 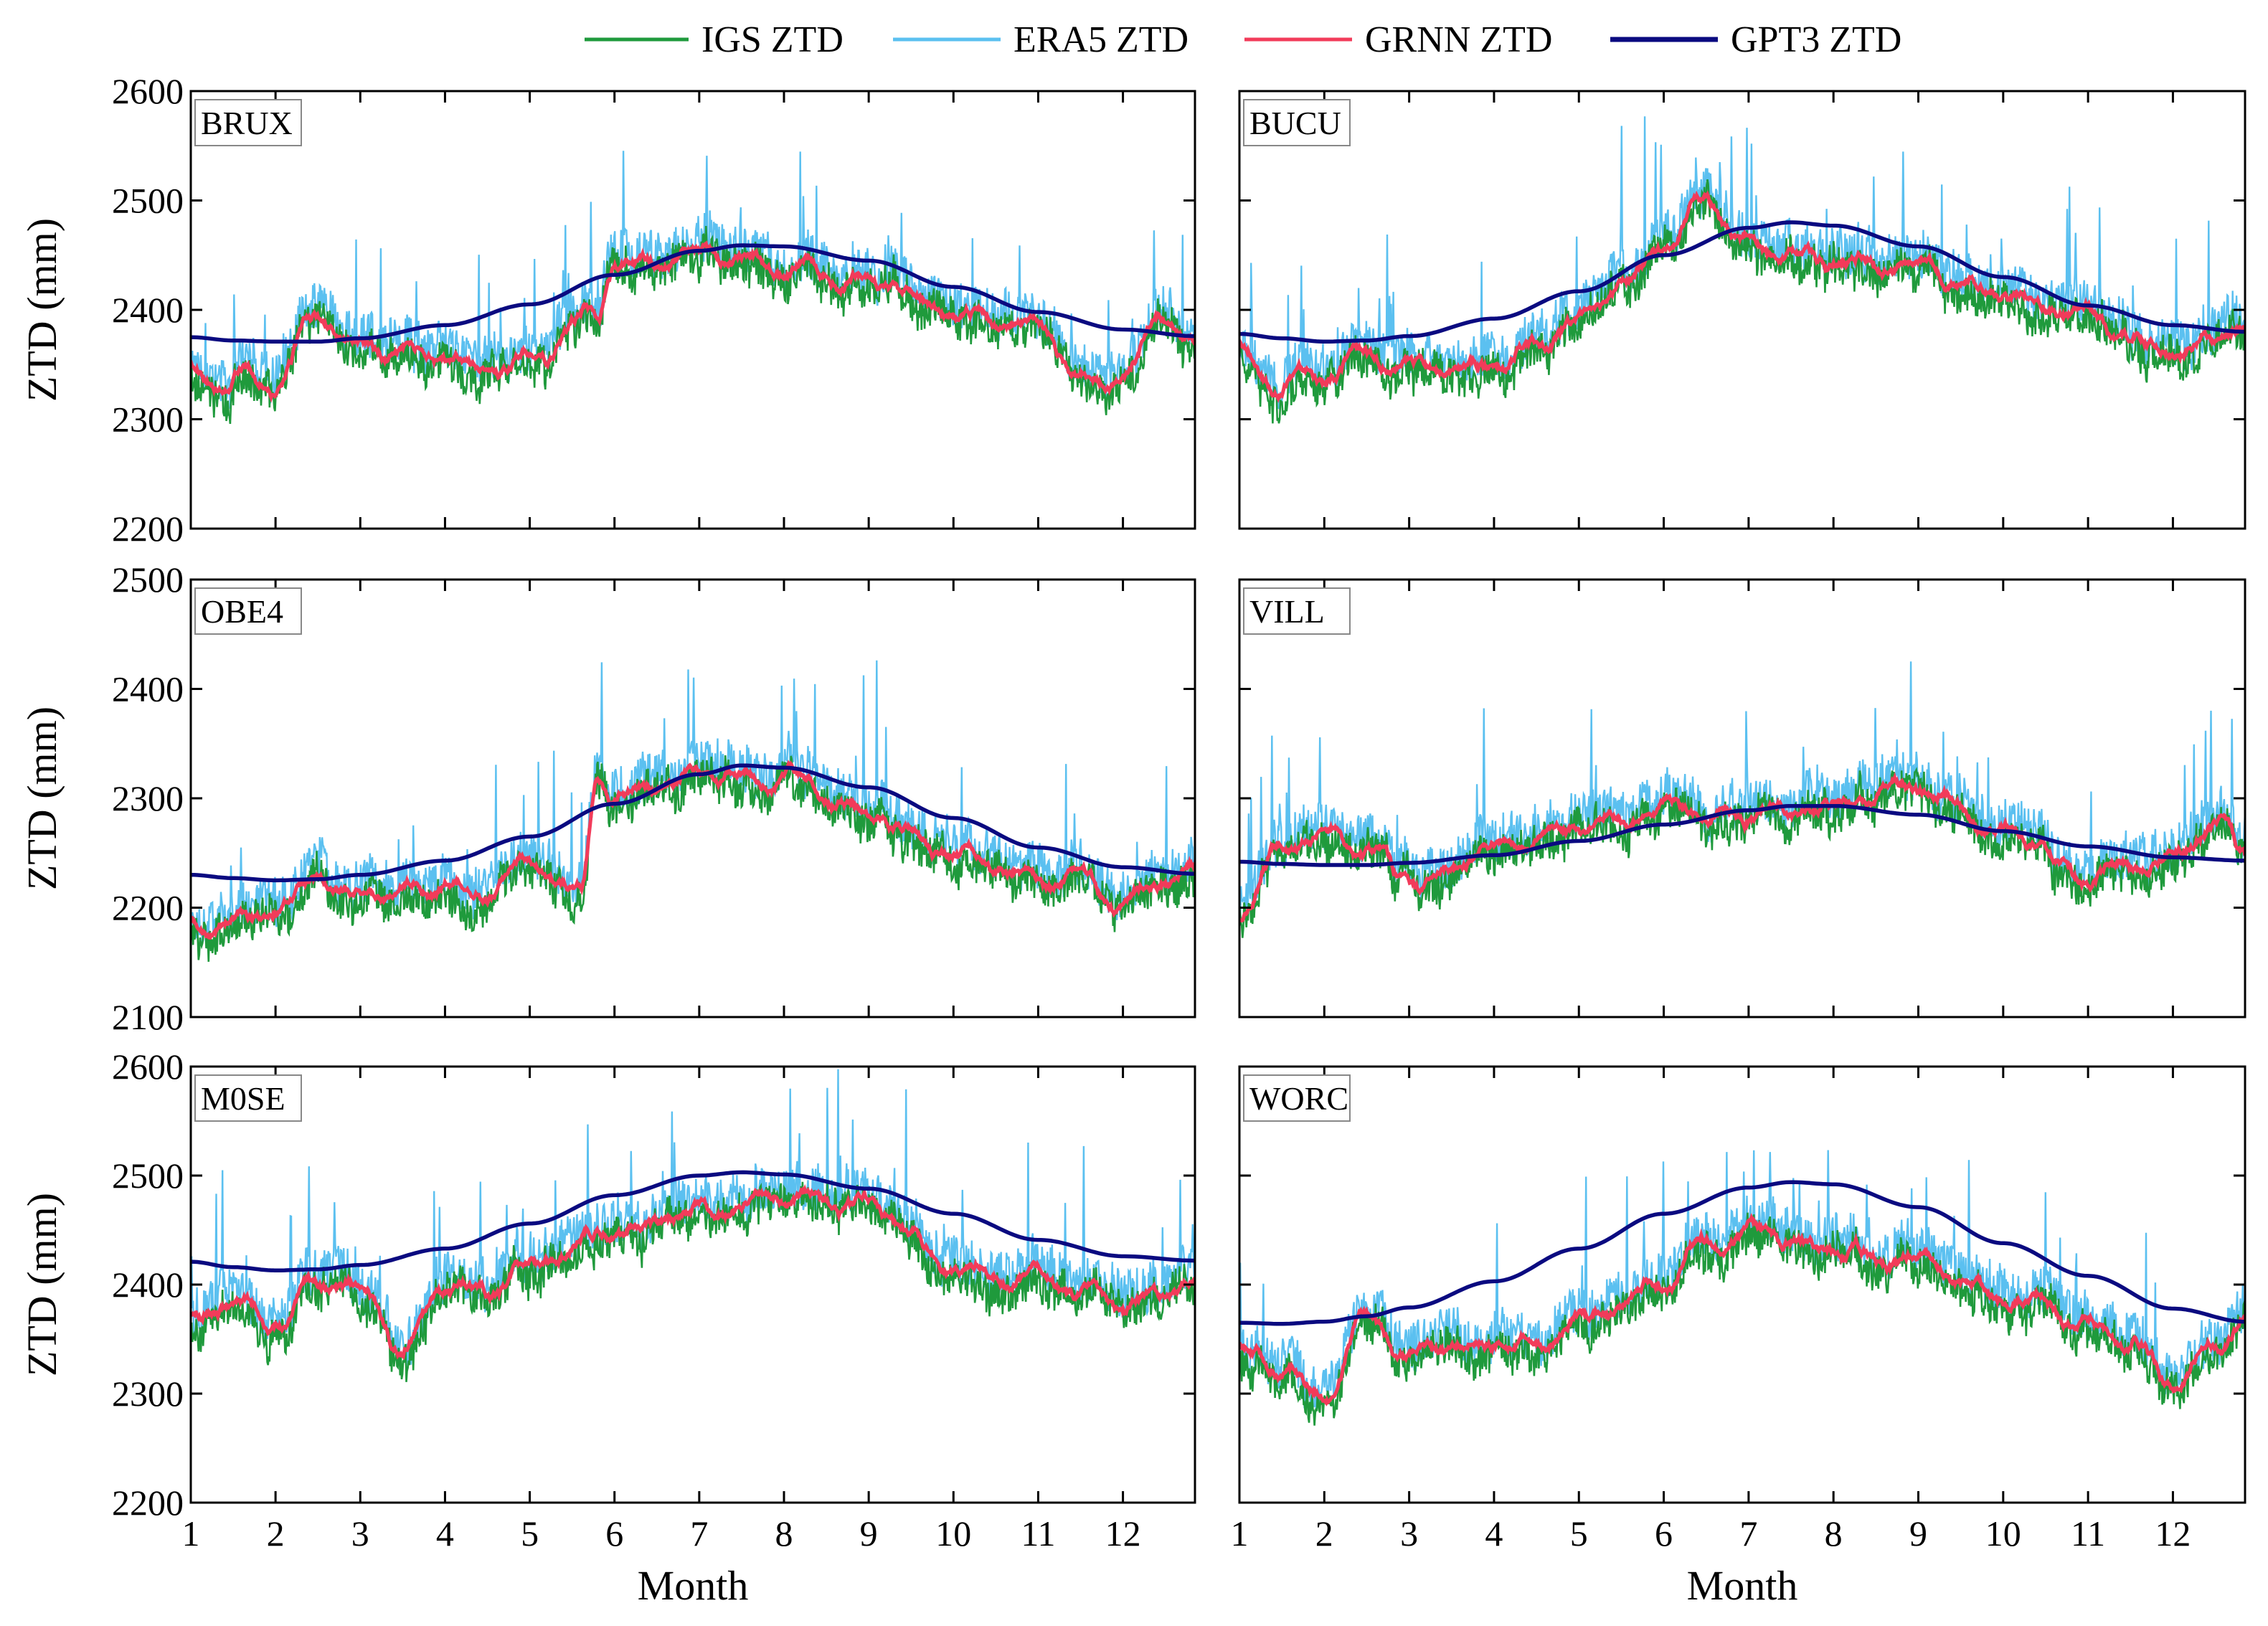 What do you see at coordinates (1494, 1534) in the screenshot?
I see `x-tick-label-worc-4: 4` at bounding box center [1494, 1534].